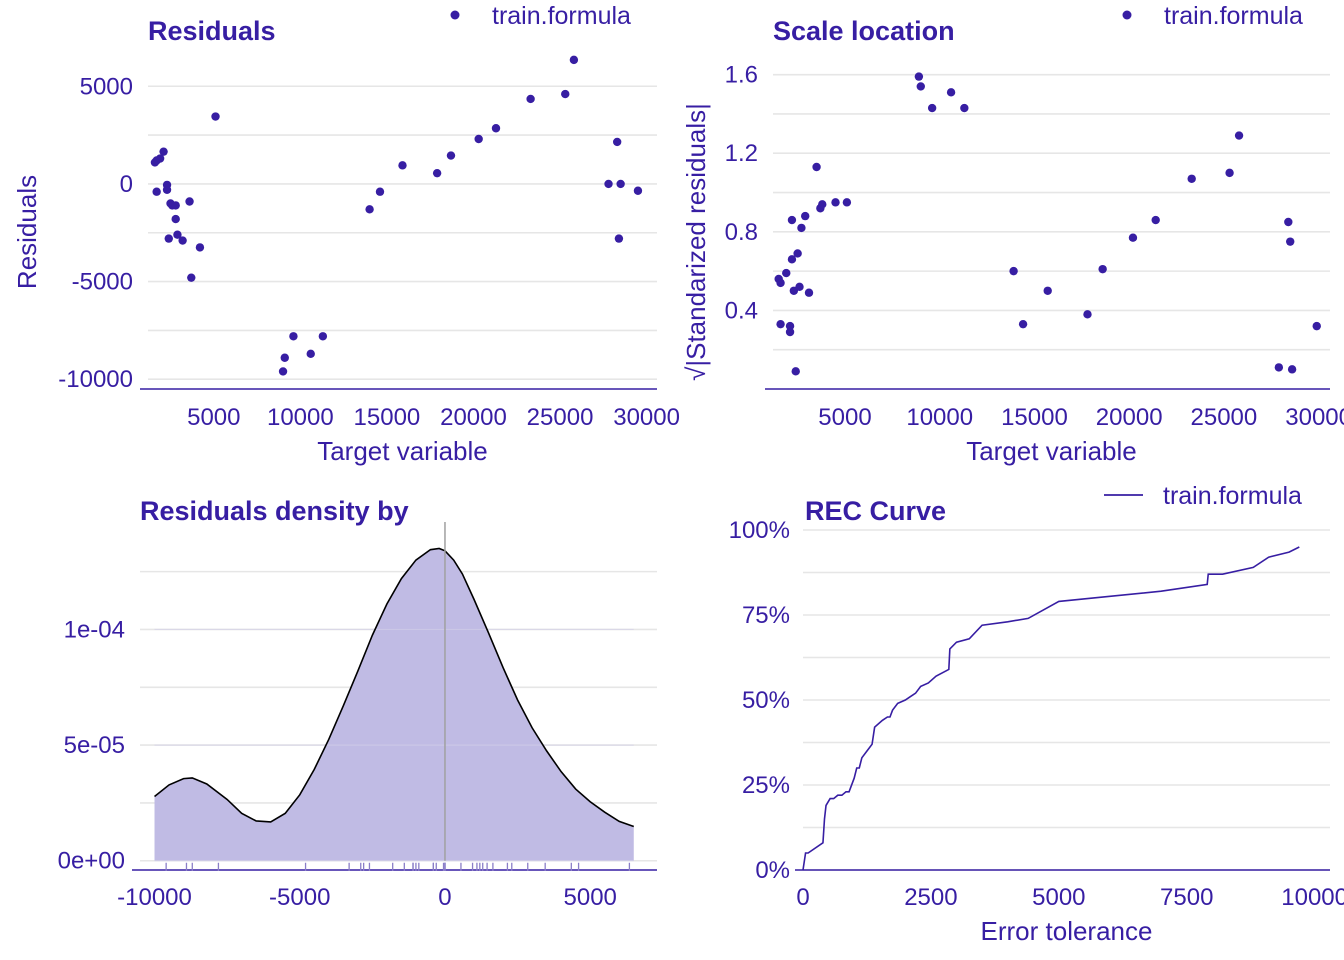 Image resolution: width=1344 pixels, height=960 pixels. I want to click on y-tick-label: 1e-04, so click(94, 629).